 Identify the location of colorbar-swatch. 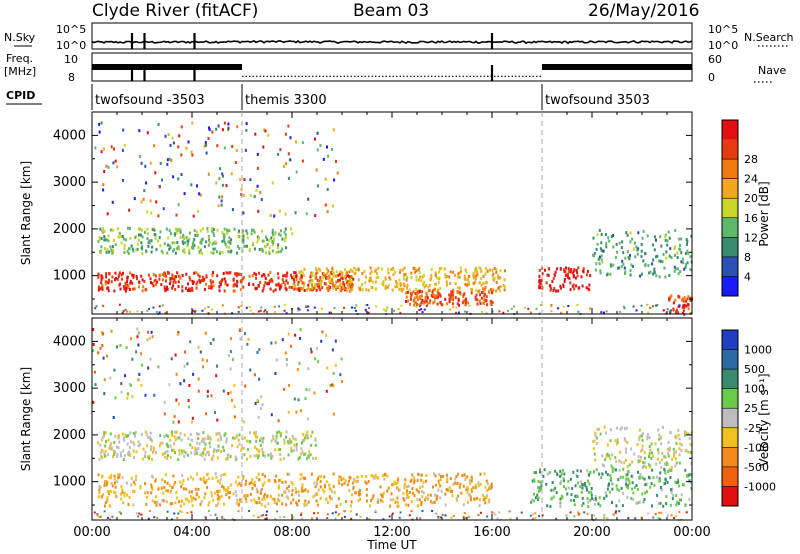
(730, 359).